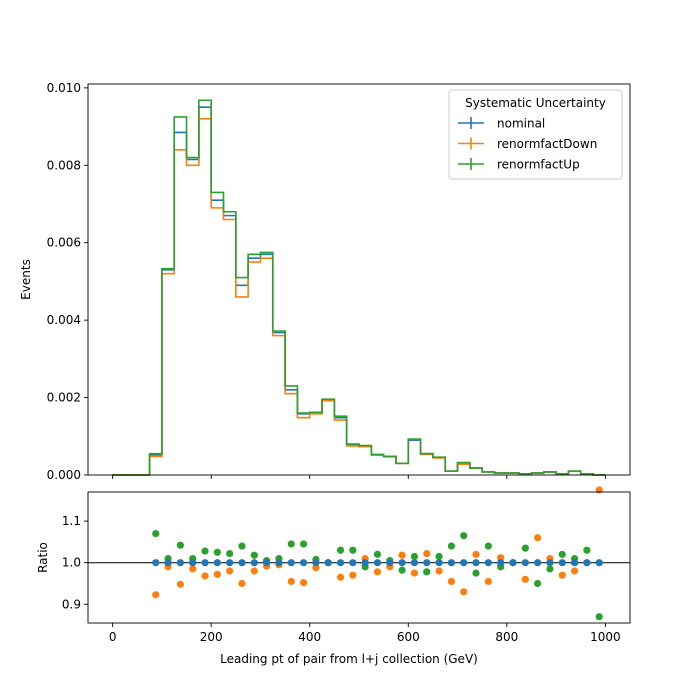 The image size is (700, 700). What do you see at coordinates (113, 637) in the screenshot?
I see `ratio-x-tick-label: 0` at bounding box center [113, 637].